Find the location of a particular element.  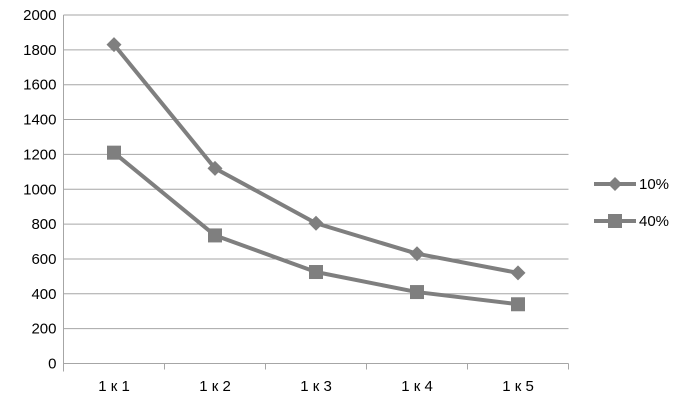

x-tick-label: 1 к 2 is located at coordinates (215, 386).